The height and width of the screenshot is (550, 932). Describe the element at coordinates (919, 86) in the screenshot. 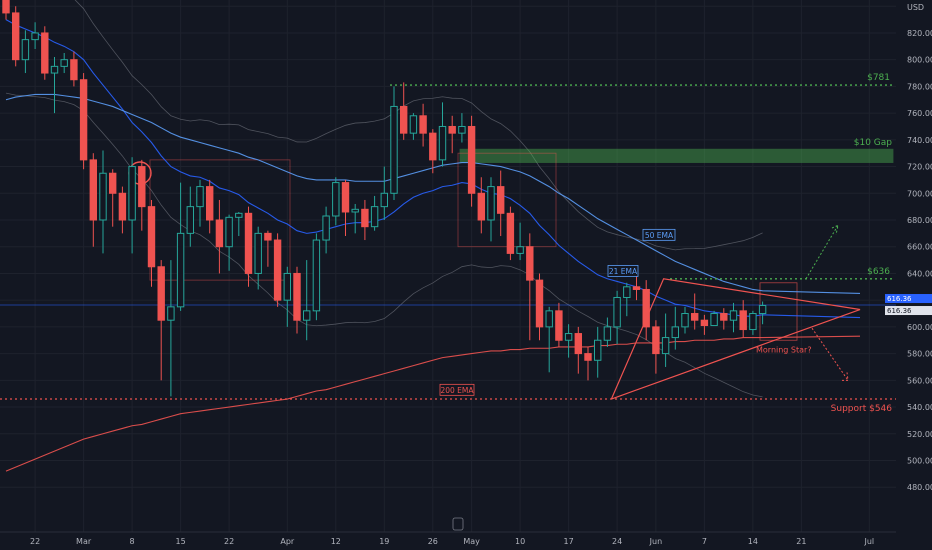

I see `y-tick-label: 780.00` at that location.